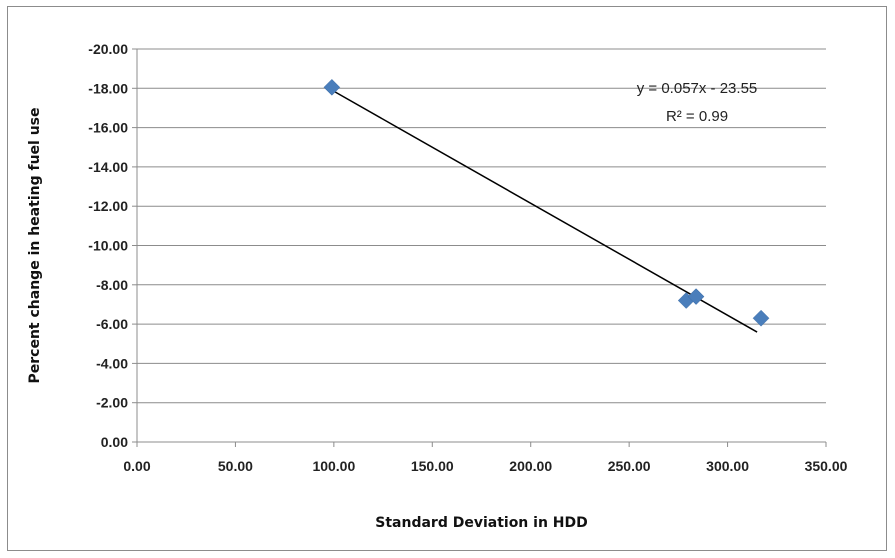 This screenshot has width=895, height=558. What do you see at coordinates (697, 116) in the screenshot?
I see `trendline-r-squared: R² = 0.99` at bounding box center [697, 116].